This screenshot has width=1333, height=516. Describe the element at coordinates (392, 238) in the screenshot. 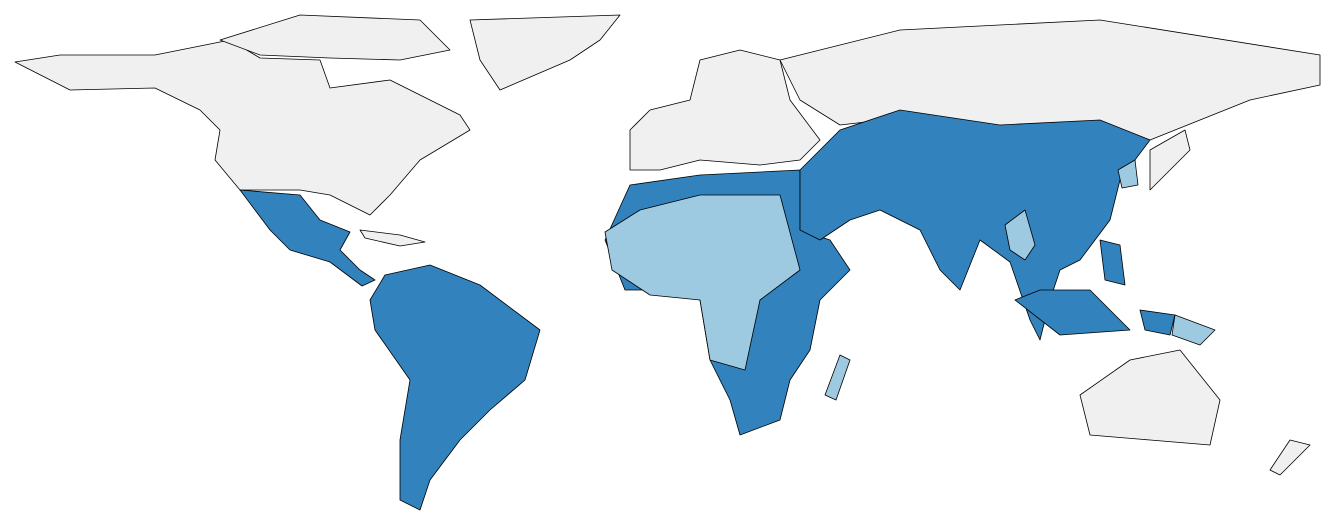

I see `caribbean` at that location.